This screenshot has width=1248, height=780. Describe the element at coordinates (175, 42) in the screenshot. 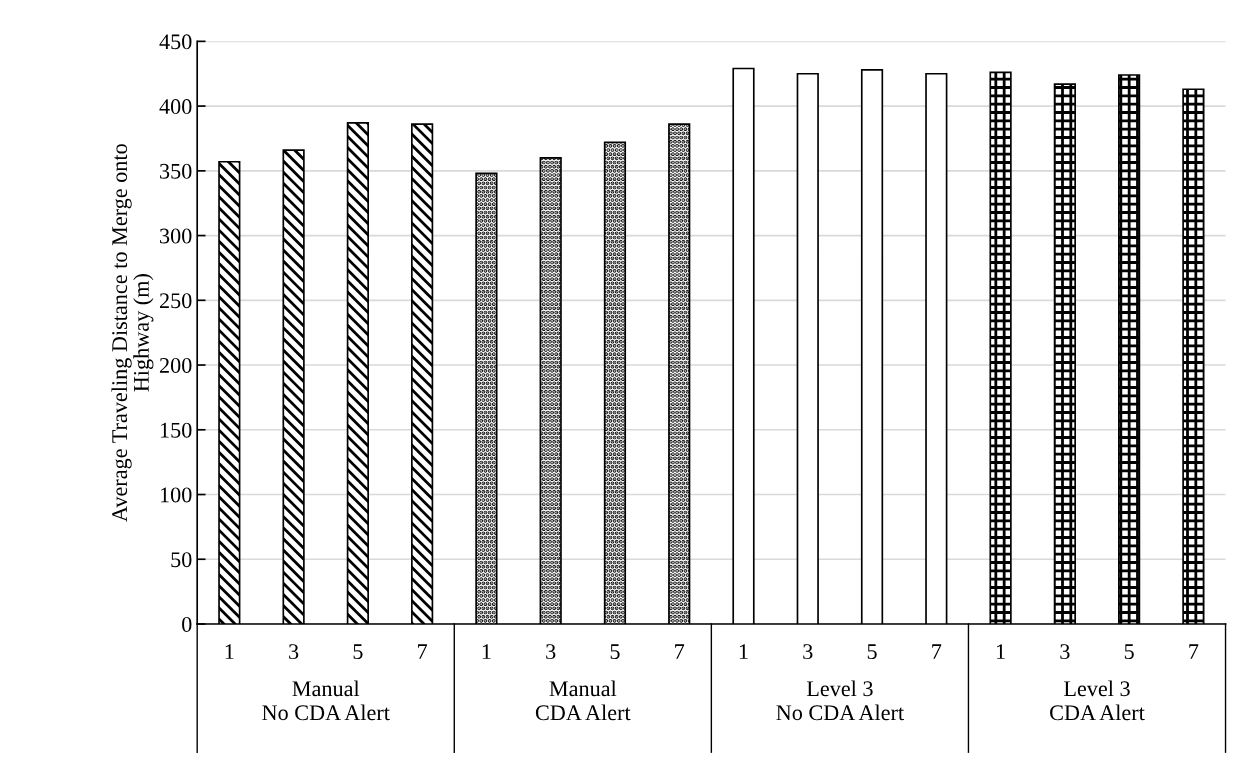

I see `y-tick-label: 450` at that location.